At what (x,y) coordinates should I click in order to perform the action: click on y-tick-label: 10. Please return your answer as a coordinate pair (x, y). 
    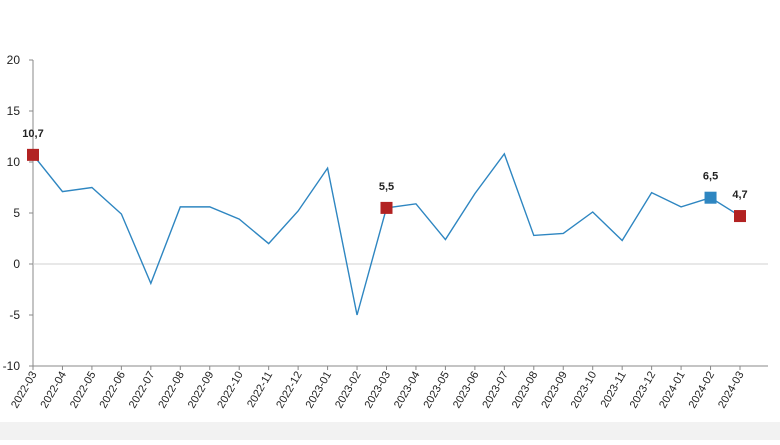
    Looking at the image, I should click on (14, 162).